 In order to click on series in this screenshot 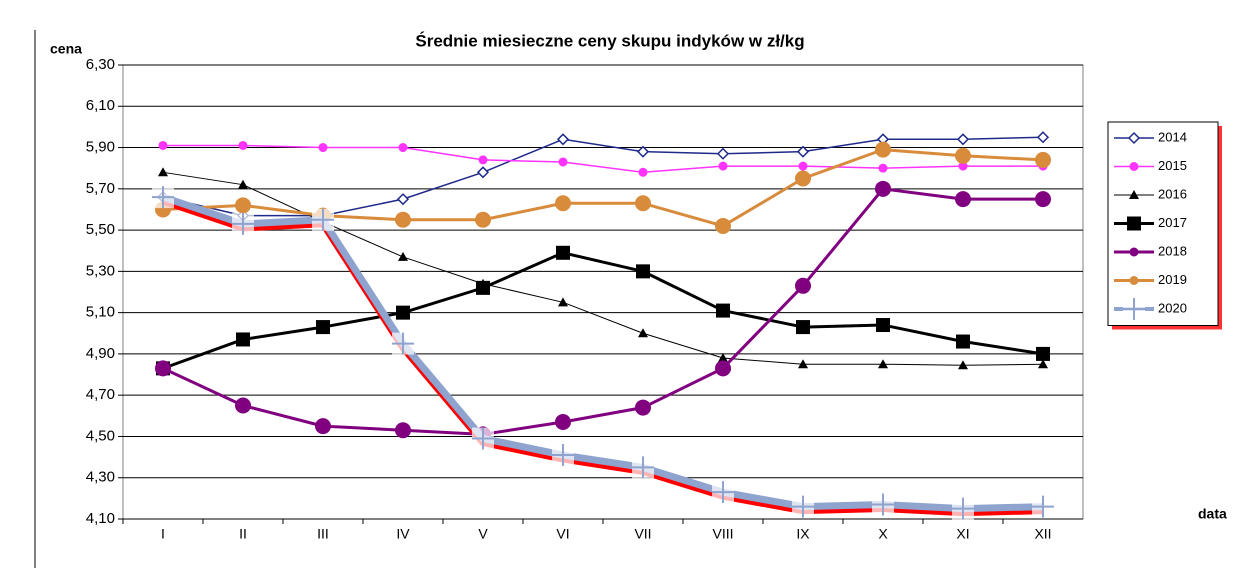, I will do `click(603, 158)`.